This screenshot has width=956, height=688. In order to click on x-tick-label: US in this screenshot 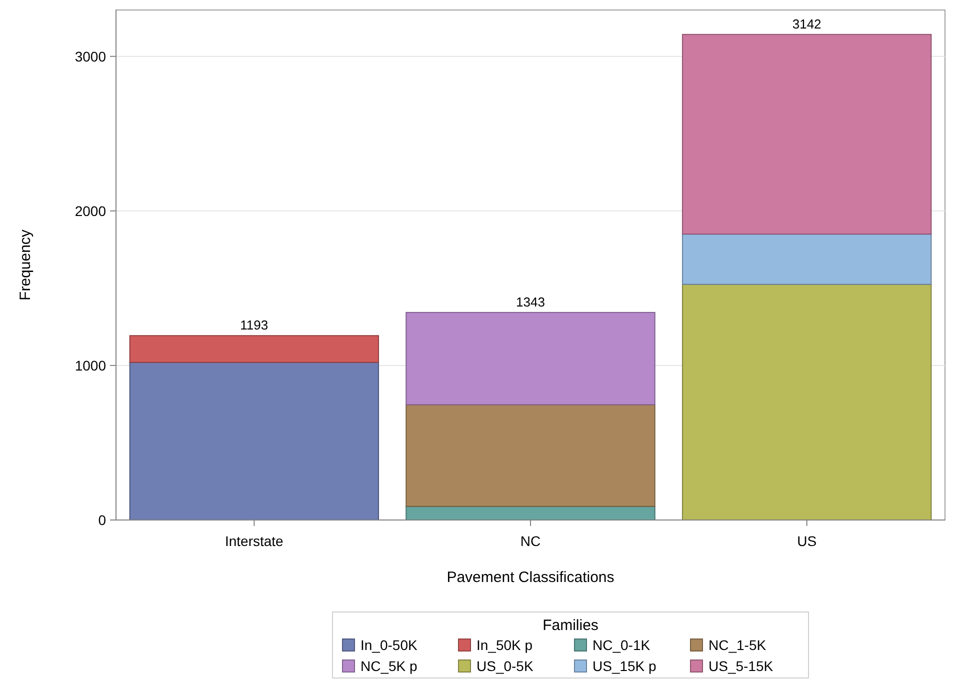, I will do `click(807, 541)`.